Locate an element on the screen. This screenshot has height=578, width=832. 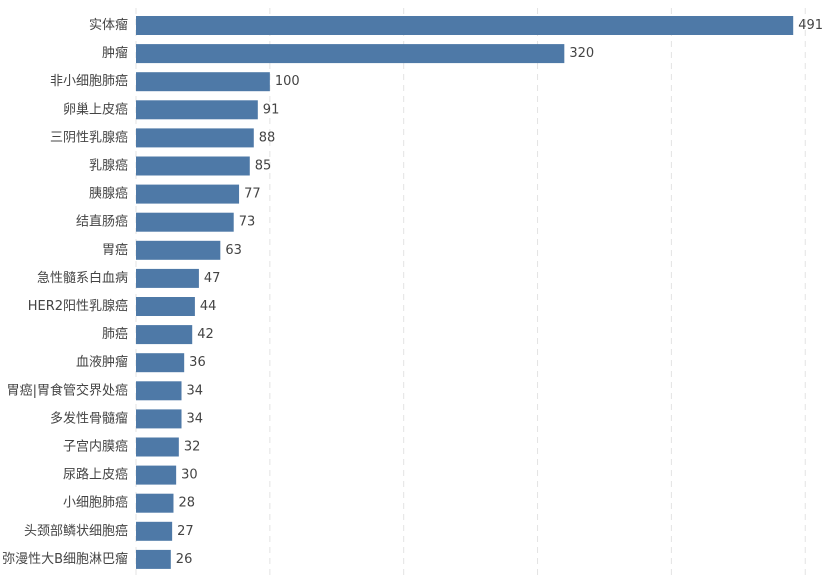
category-label: 肺癌 is located at coordinates (115, 334).